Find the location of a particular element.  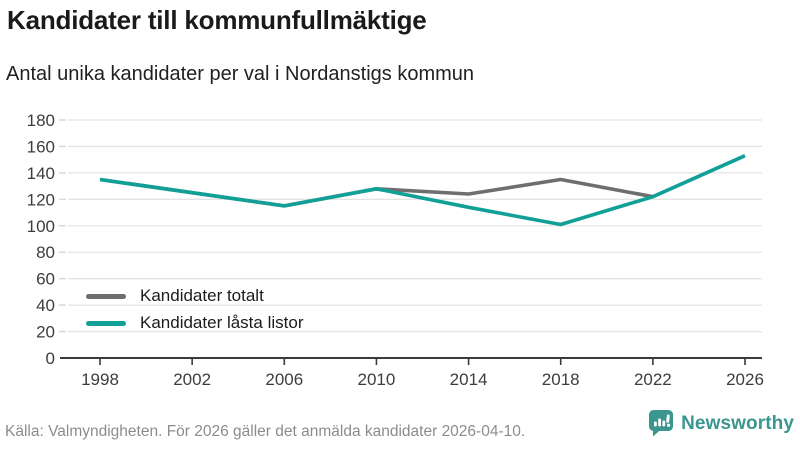

newsworthy-wordmark: Newsworthy is located at coordinates (737, 423).